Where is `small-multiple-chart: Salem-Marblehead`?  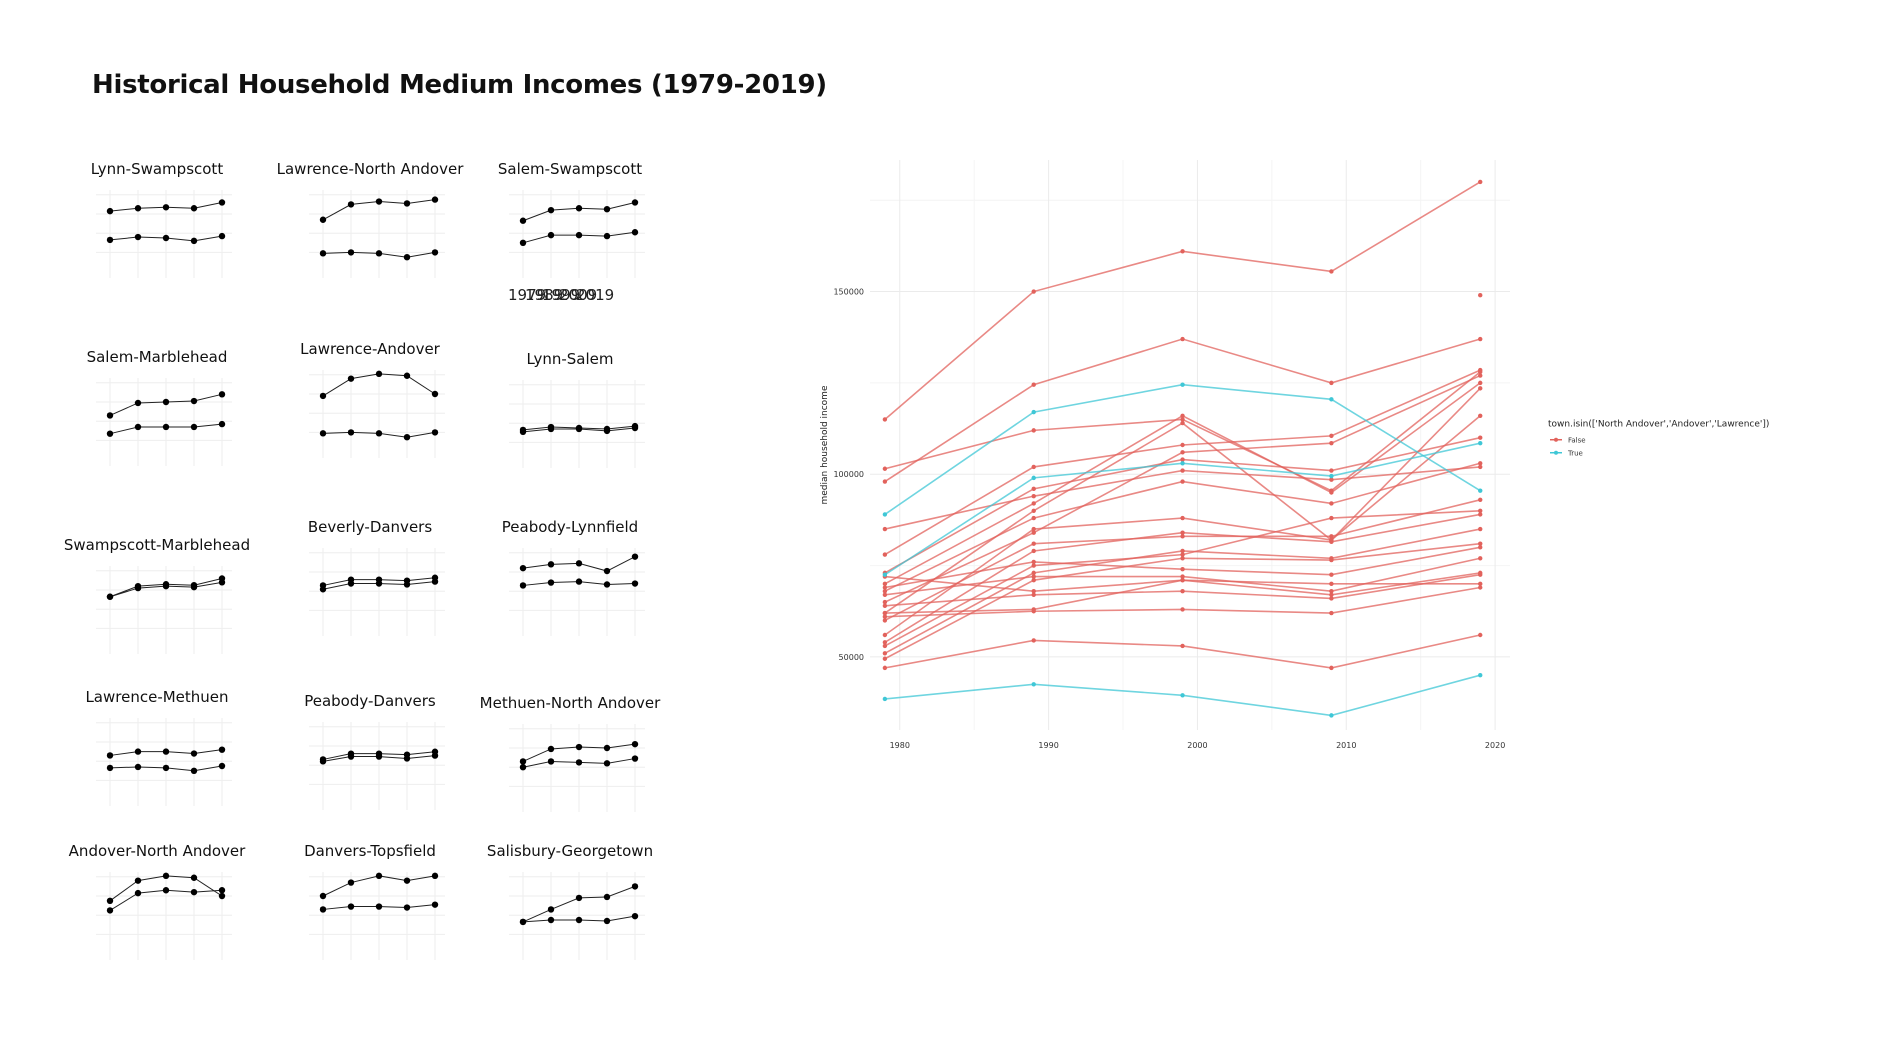 small-multiple-chart: Salem-Marblehead is located at coordinates (157, 423).